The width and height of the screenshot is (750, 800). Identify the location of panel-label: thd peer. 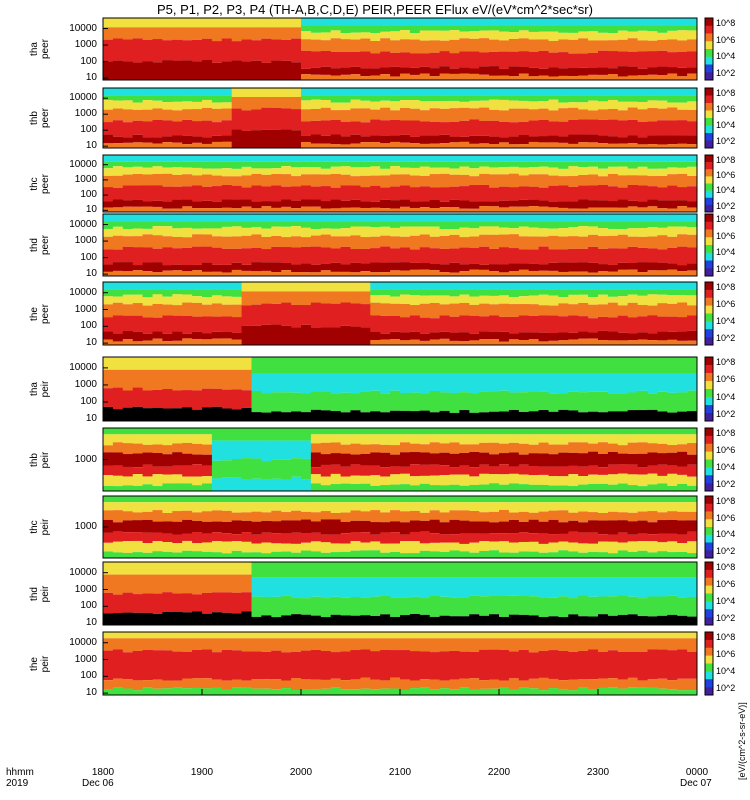
(40, 245).